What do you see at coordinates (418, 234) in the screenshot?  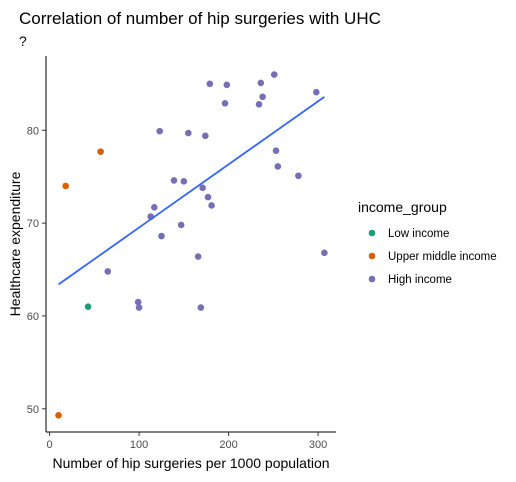 I see `legend-label: Low income` at bounding box center [418, 234].